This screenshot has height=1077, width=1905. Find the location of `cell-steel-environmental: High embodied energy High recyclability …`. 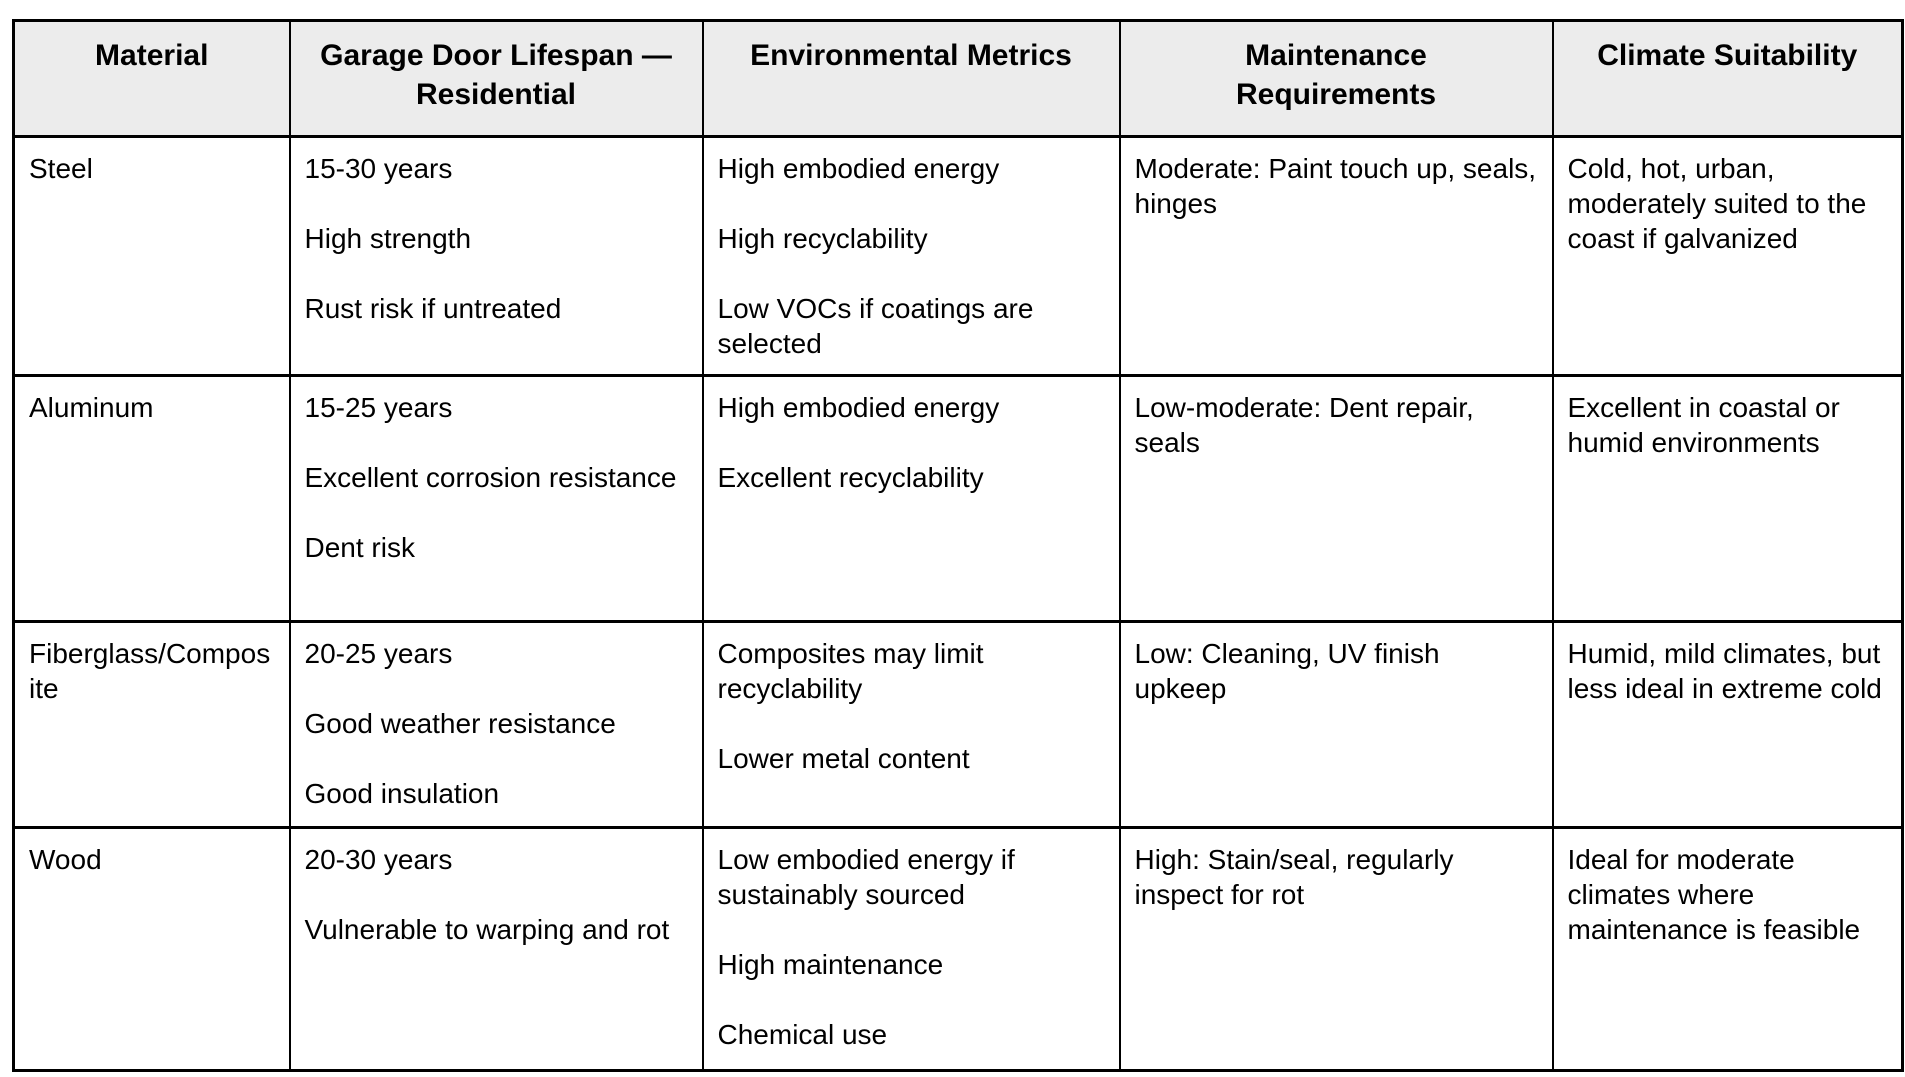

cell-steel-environmental: High embodied energy High recyclability … is located at coordinates (911, 256).